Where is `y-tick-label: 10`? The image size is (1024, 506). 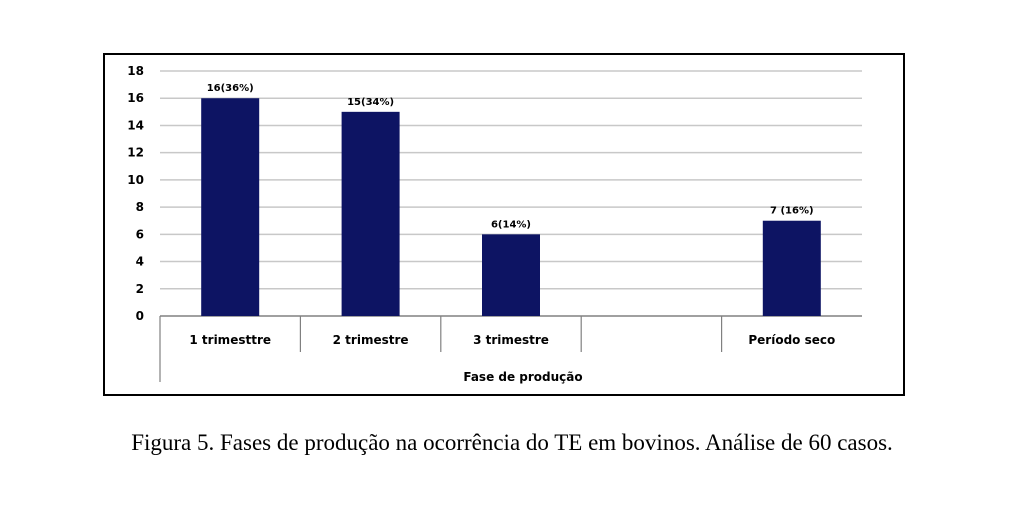
y-tick-label: 10 is located at coordinates (135, 180).